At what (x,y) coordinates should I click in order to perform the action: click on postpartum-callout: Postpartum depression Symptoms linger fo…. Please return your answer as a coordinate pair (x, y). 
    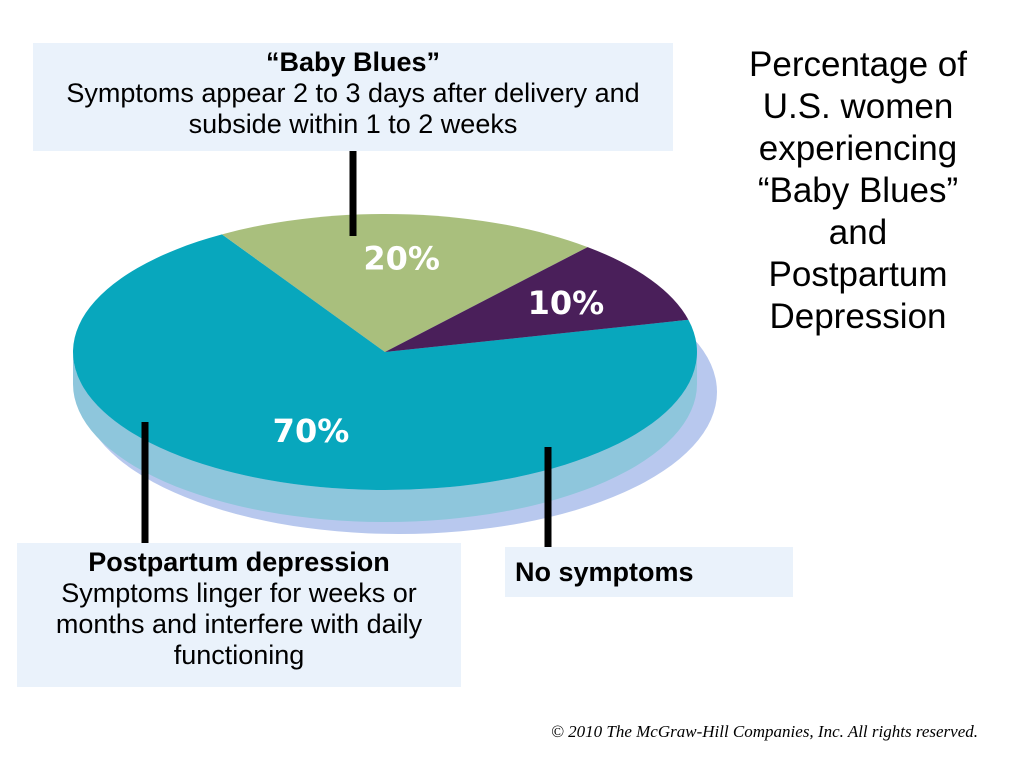
    Looking at the image, I should click on (239, 615).